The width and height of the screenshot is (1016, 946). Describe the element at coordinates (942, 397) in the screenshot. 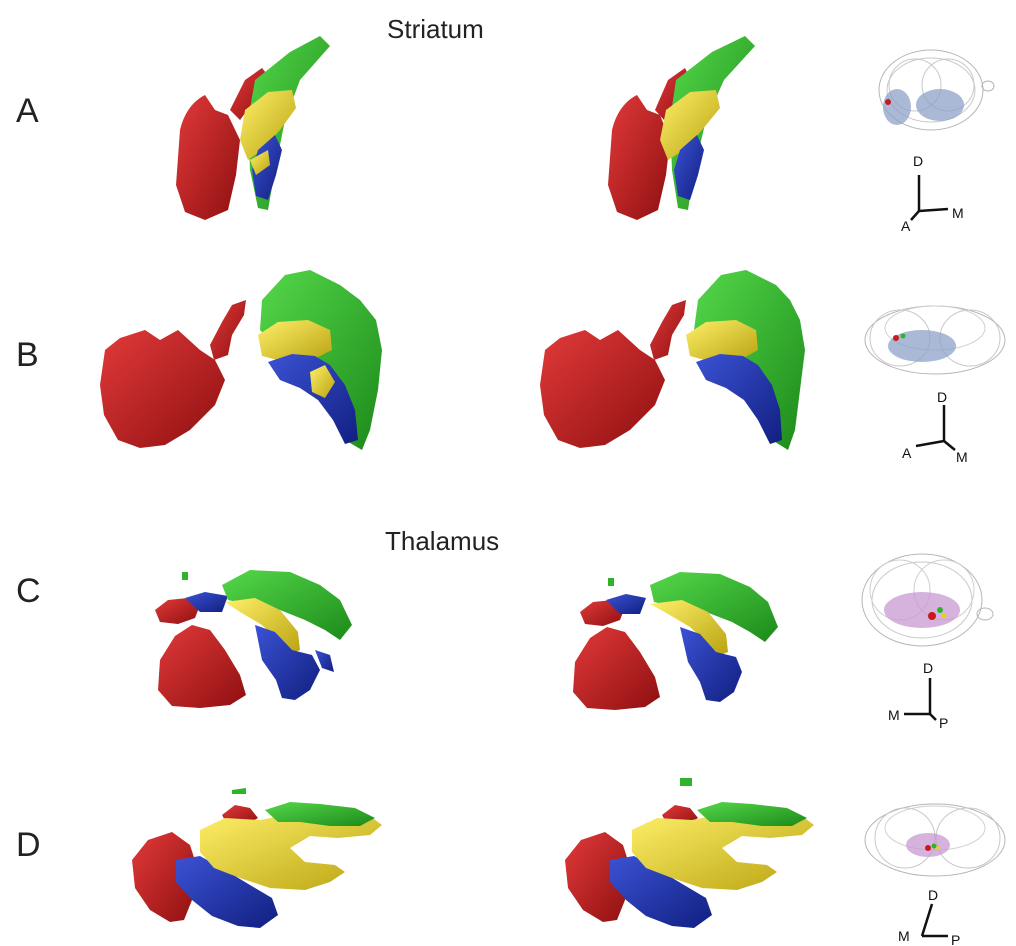

I see `axis-b-up: D` at that location.